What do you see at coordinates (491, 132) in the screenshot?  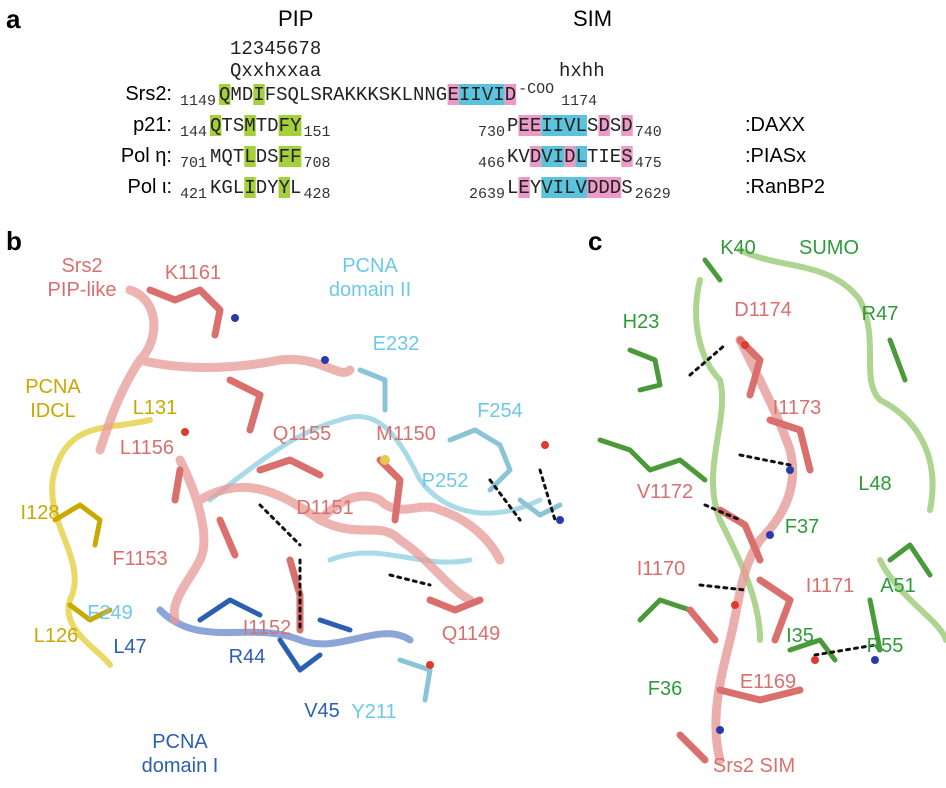 I see `sim-start-number: 730` at bounding box center [491, 132].